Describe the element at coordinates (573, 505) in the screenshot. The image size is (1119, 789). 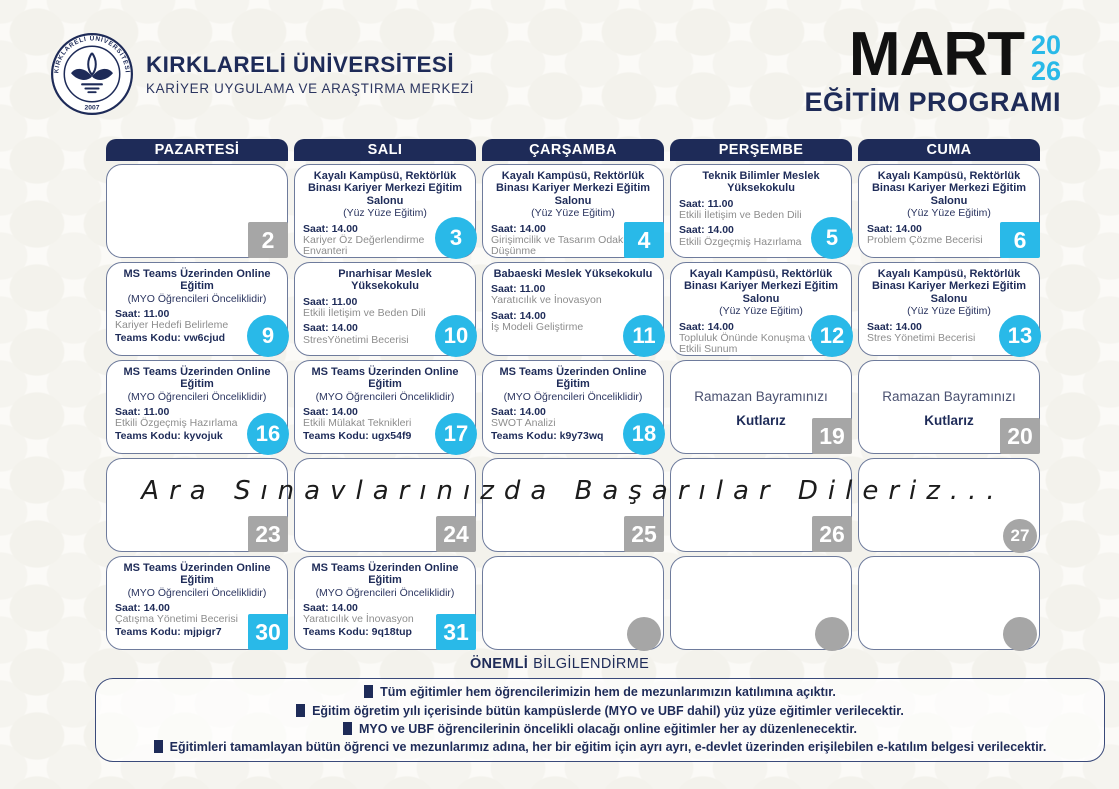
I see `calendar-cell-day-25: 25` at that location.